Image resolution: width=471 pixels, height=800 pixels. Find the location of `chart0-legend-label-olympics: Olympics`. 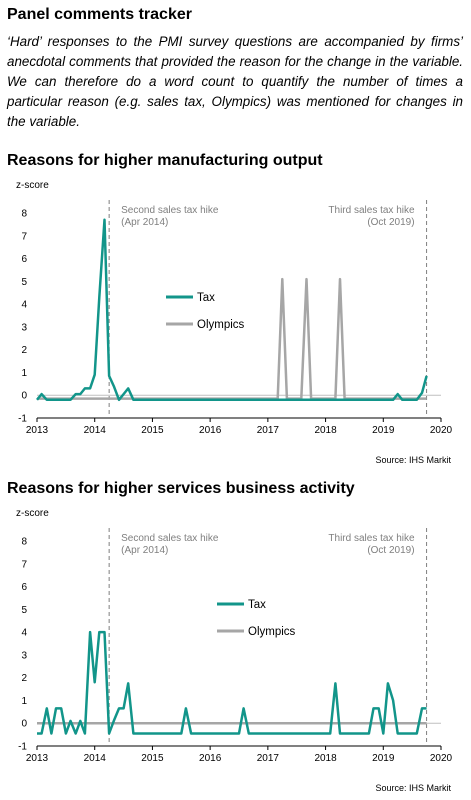

chart0-legend-label-olympics: Olympics is located at coordinates (221, 325).